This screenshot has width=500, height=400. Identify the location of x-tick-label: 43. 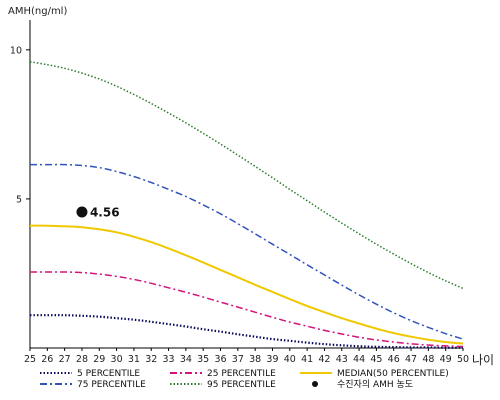
(342, 359).